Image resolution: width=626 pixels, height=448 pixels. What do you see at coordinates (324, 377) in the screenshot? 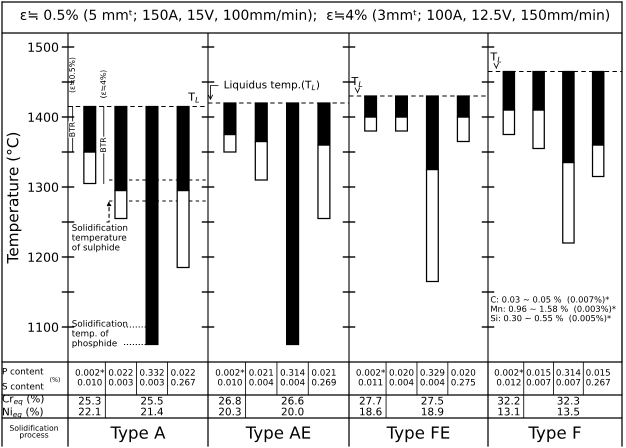
I see `x-tick-label: 0.021 0.269` at bounding box center [324, 377].